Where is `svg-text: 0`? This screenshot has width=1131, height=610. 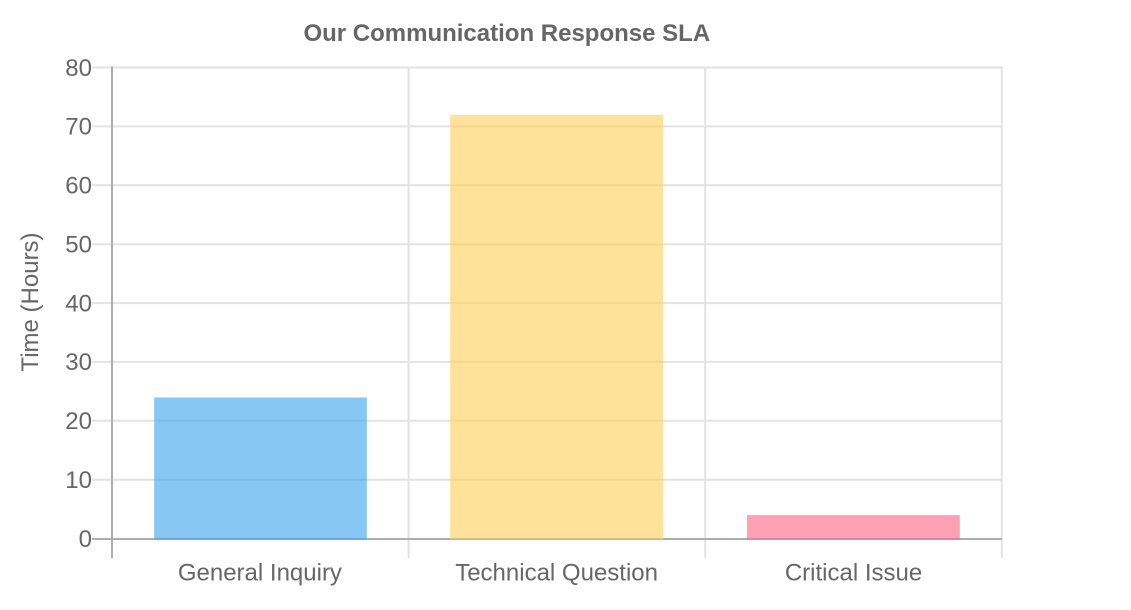
svg-text: 0 is located at coordinates (85, 539).